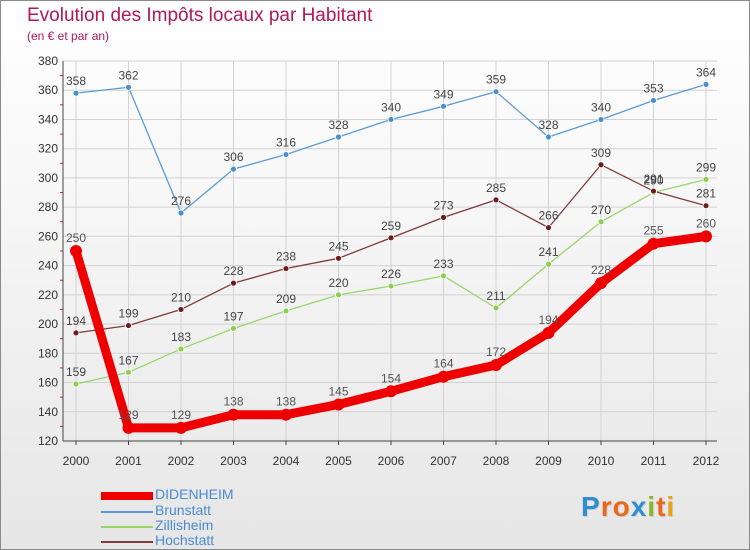  What do you see at coordinates (128, 372) in the screenshot?
I see `data-point-zillisheim-2001` at bounding box center [128, 372].